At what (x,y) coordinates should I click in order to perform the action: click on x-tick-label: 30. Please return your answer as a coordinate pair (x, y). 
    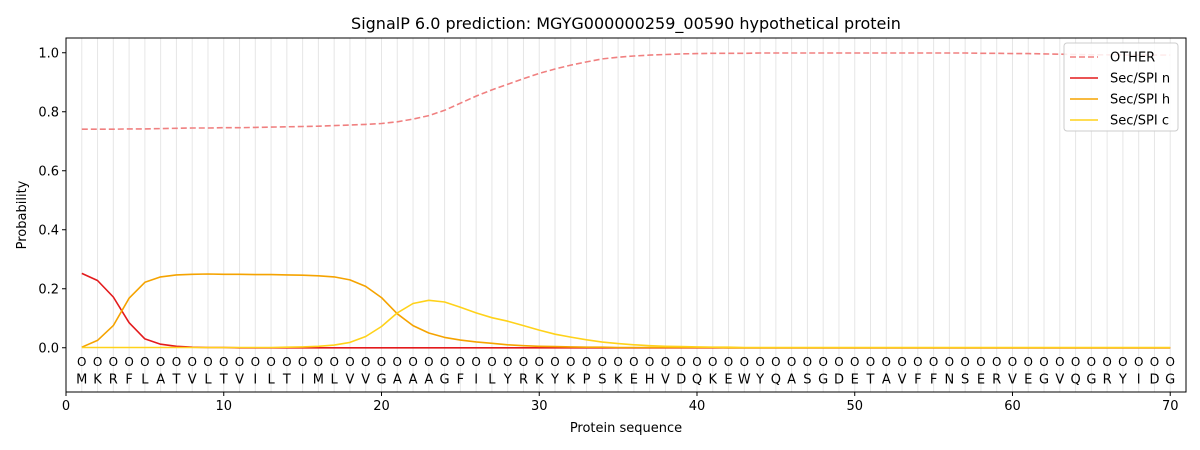
    Looking at the image, I should click on (539, 406).